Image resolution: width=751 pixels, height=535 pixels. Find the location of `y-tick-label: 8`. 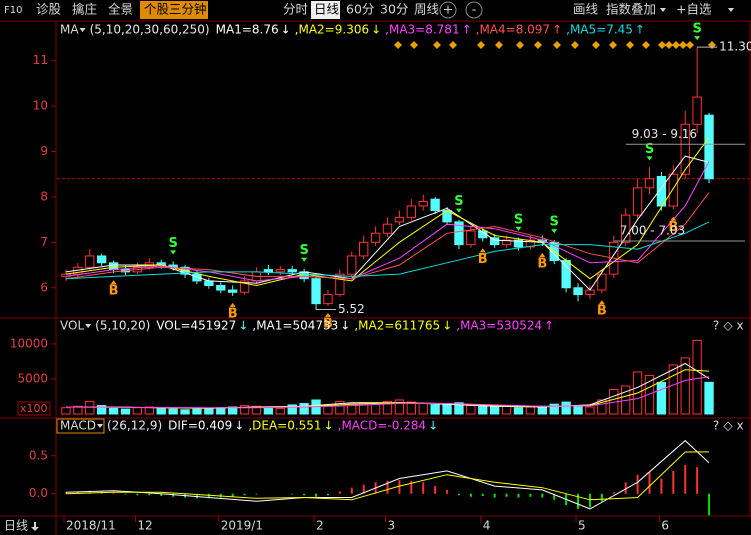

y-tick-label: 8 is located at coordinates (44, 196).